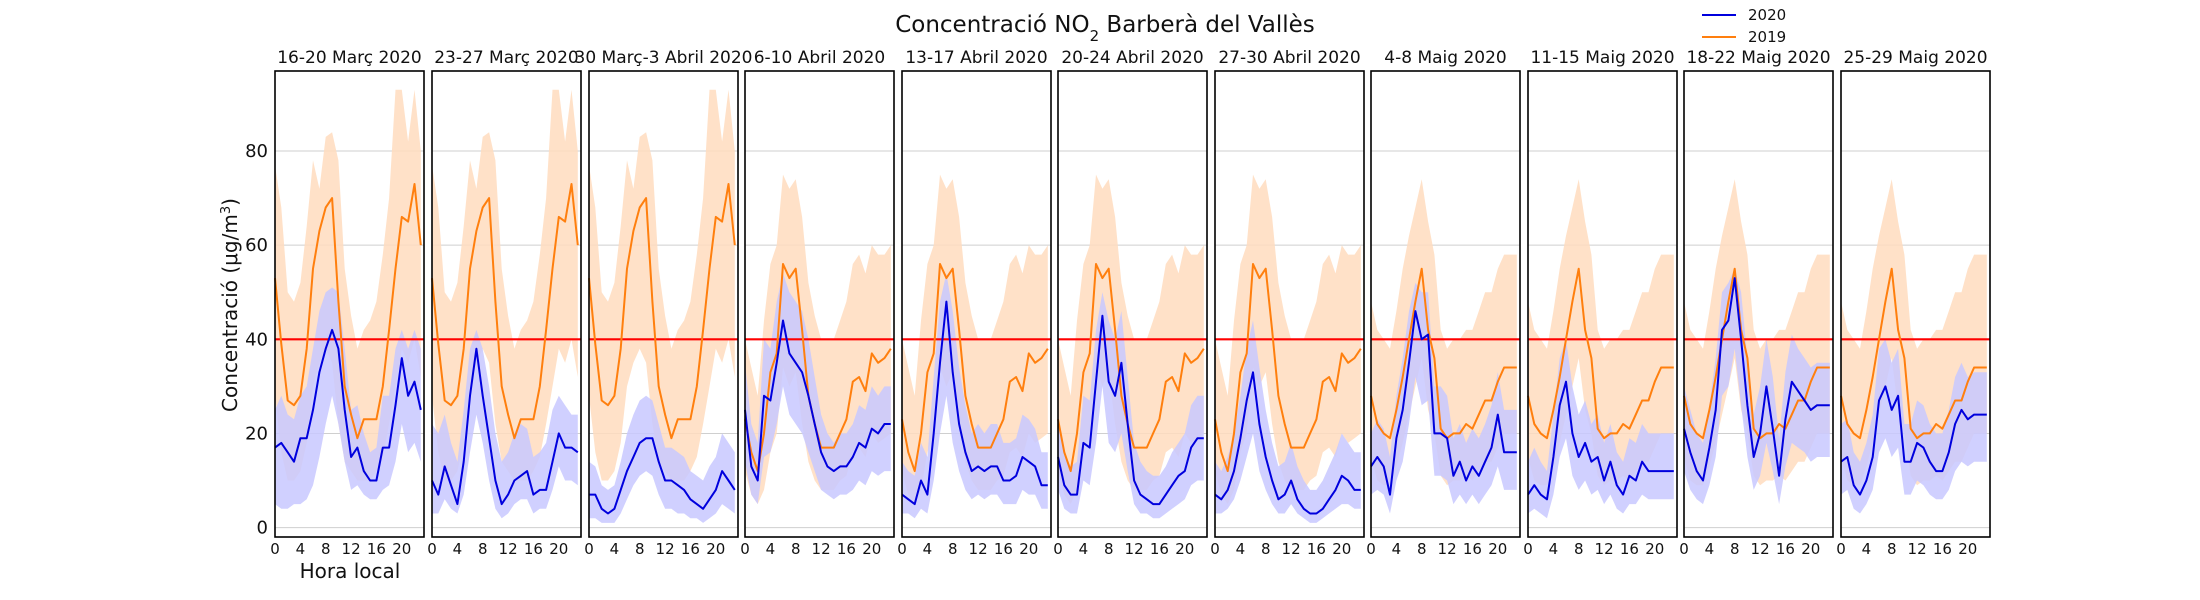  What do you see at coordinates (506, 58) in the screenshot?
I see `panel-title: 23-27 Març 2020` at bounding box center [506, 58].